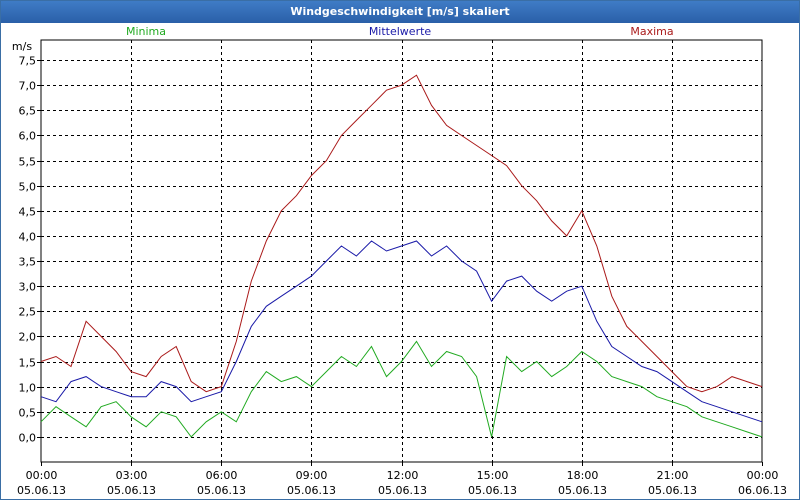 The height and width of the screenshot is (500, 800). I want to click on x-tick-time: 12:00, so click(403, 475).